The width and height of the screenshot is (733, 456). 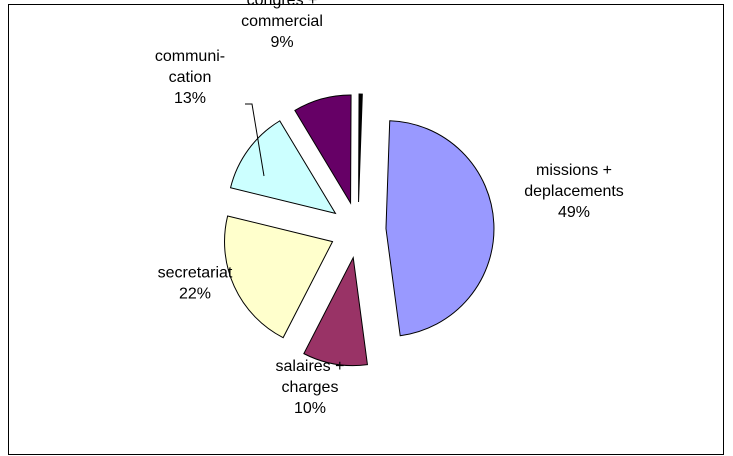 I want to click on data-label-4-1: commercial, so click(x=282, y=21).